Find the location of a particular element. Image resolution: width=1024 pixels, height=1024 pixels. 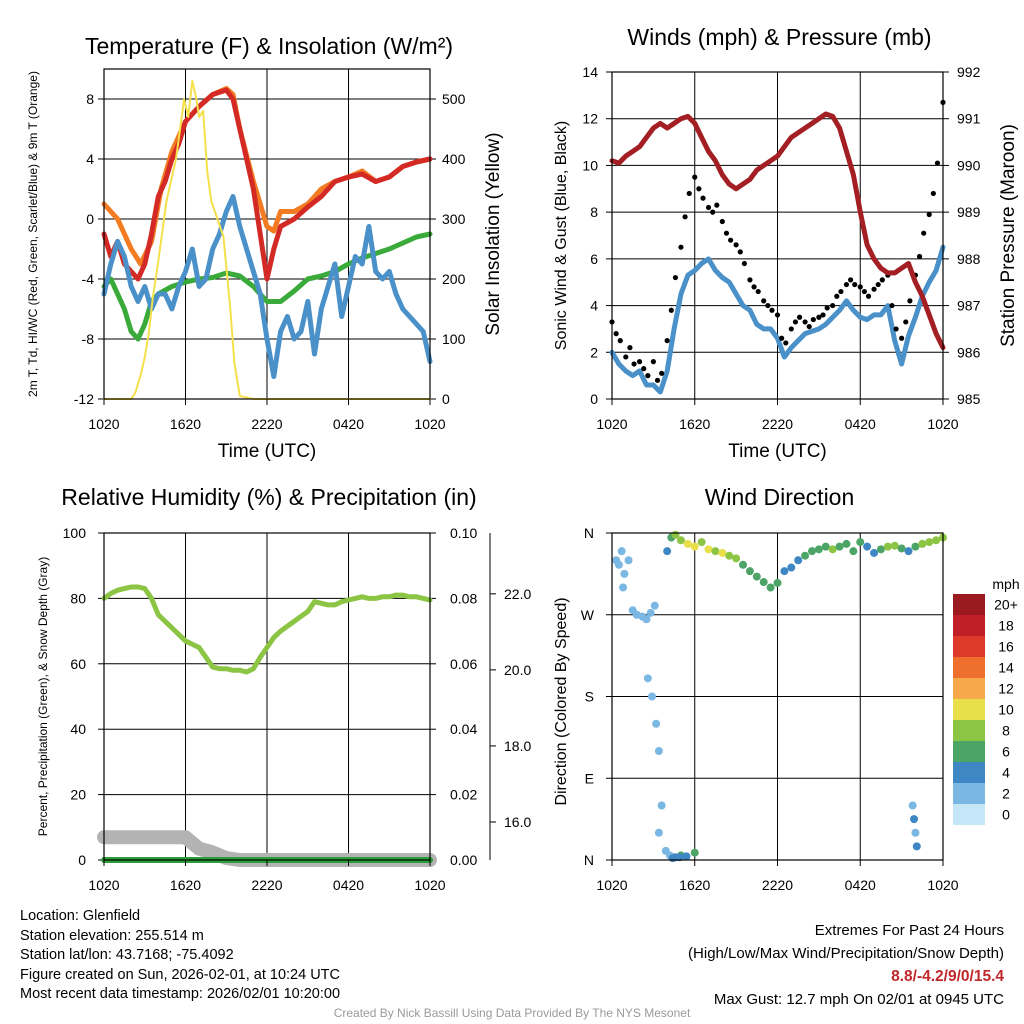

legend-label: 12 is located at coordinates (1006, 689).